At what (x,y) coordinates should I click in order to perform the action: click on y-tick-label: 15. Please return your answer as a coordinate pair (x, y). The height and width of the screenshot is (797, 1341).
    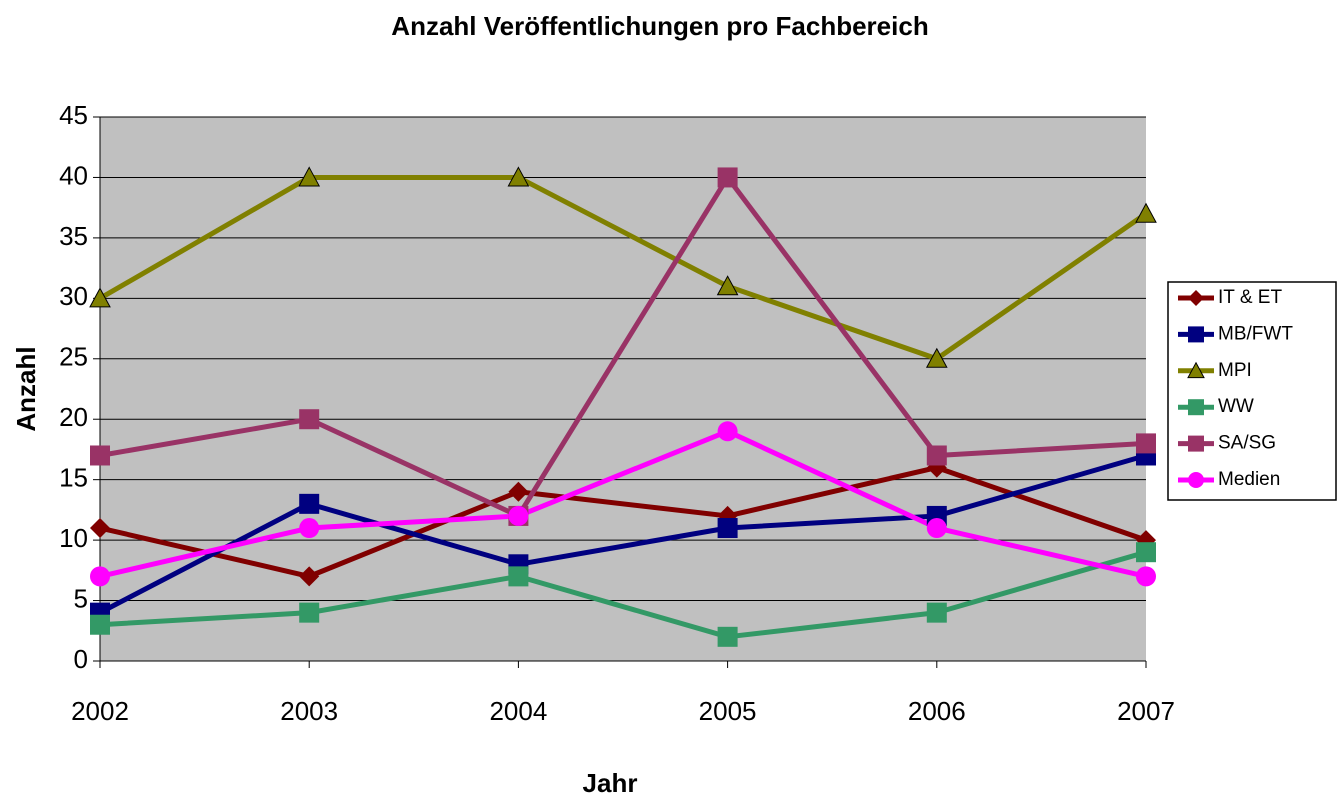
    Looking at the image, I should click on (73, 478).